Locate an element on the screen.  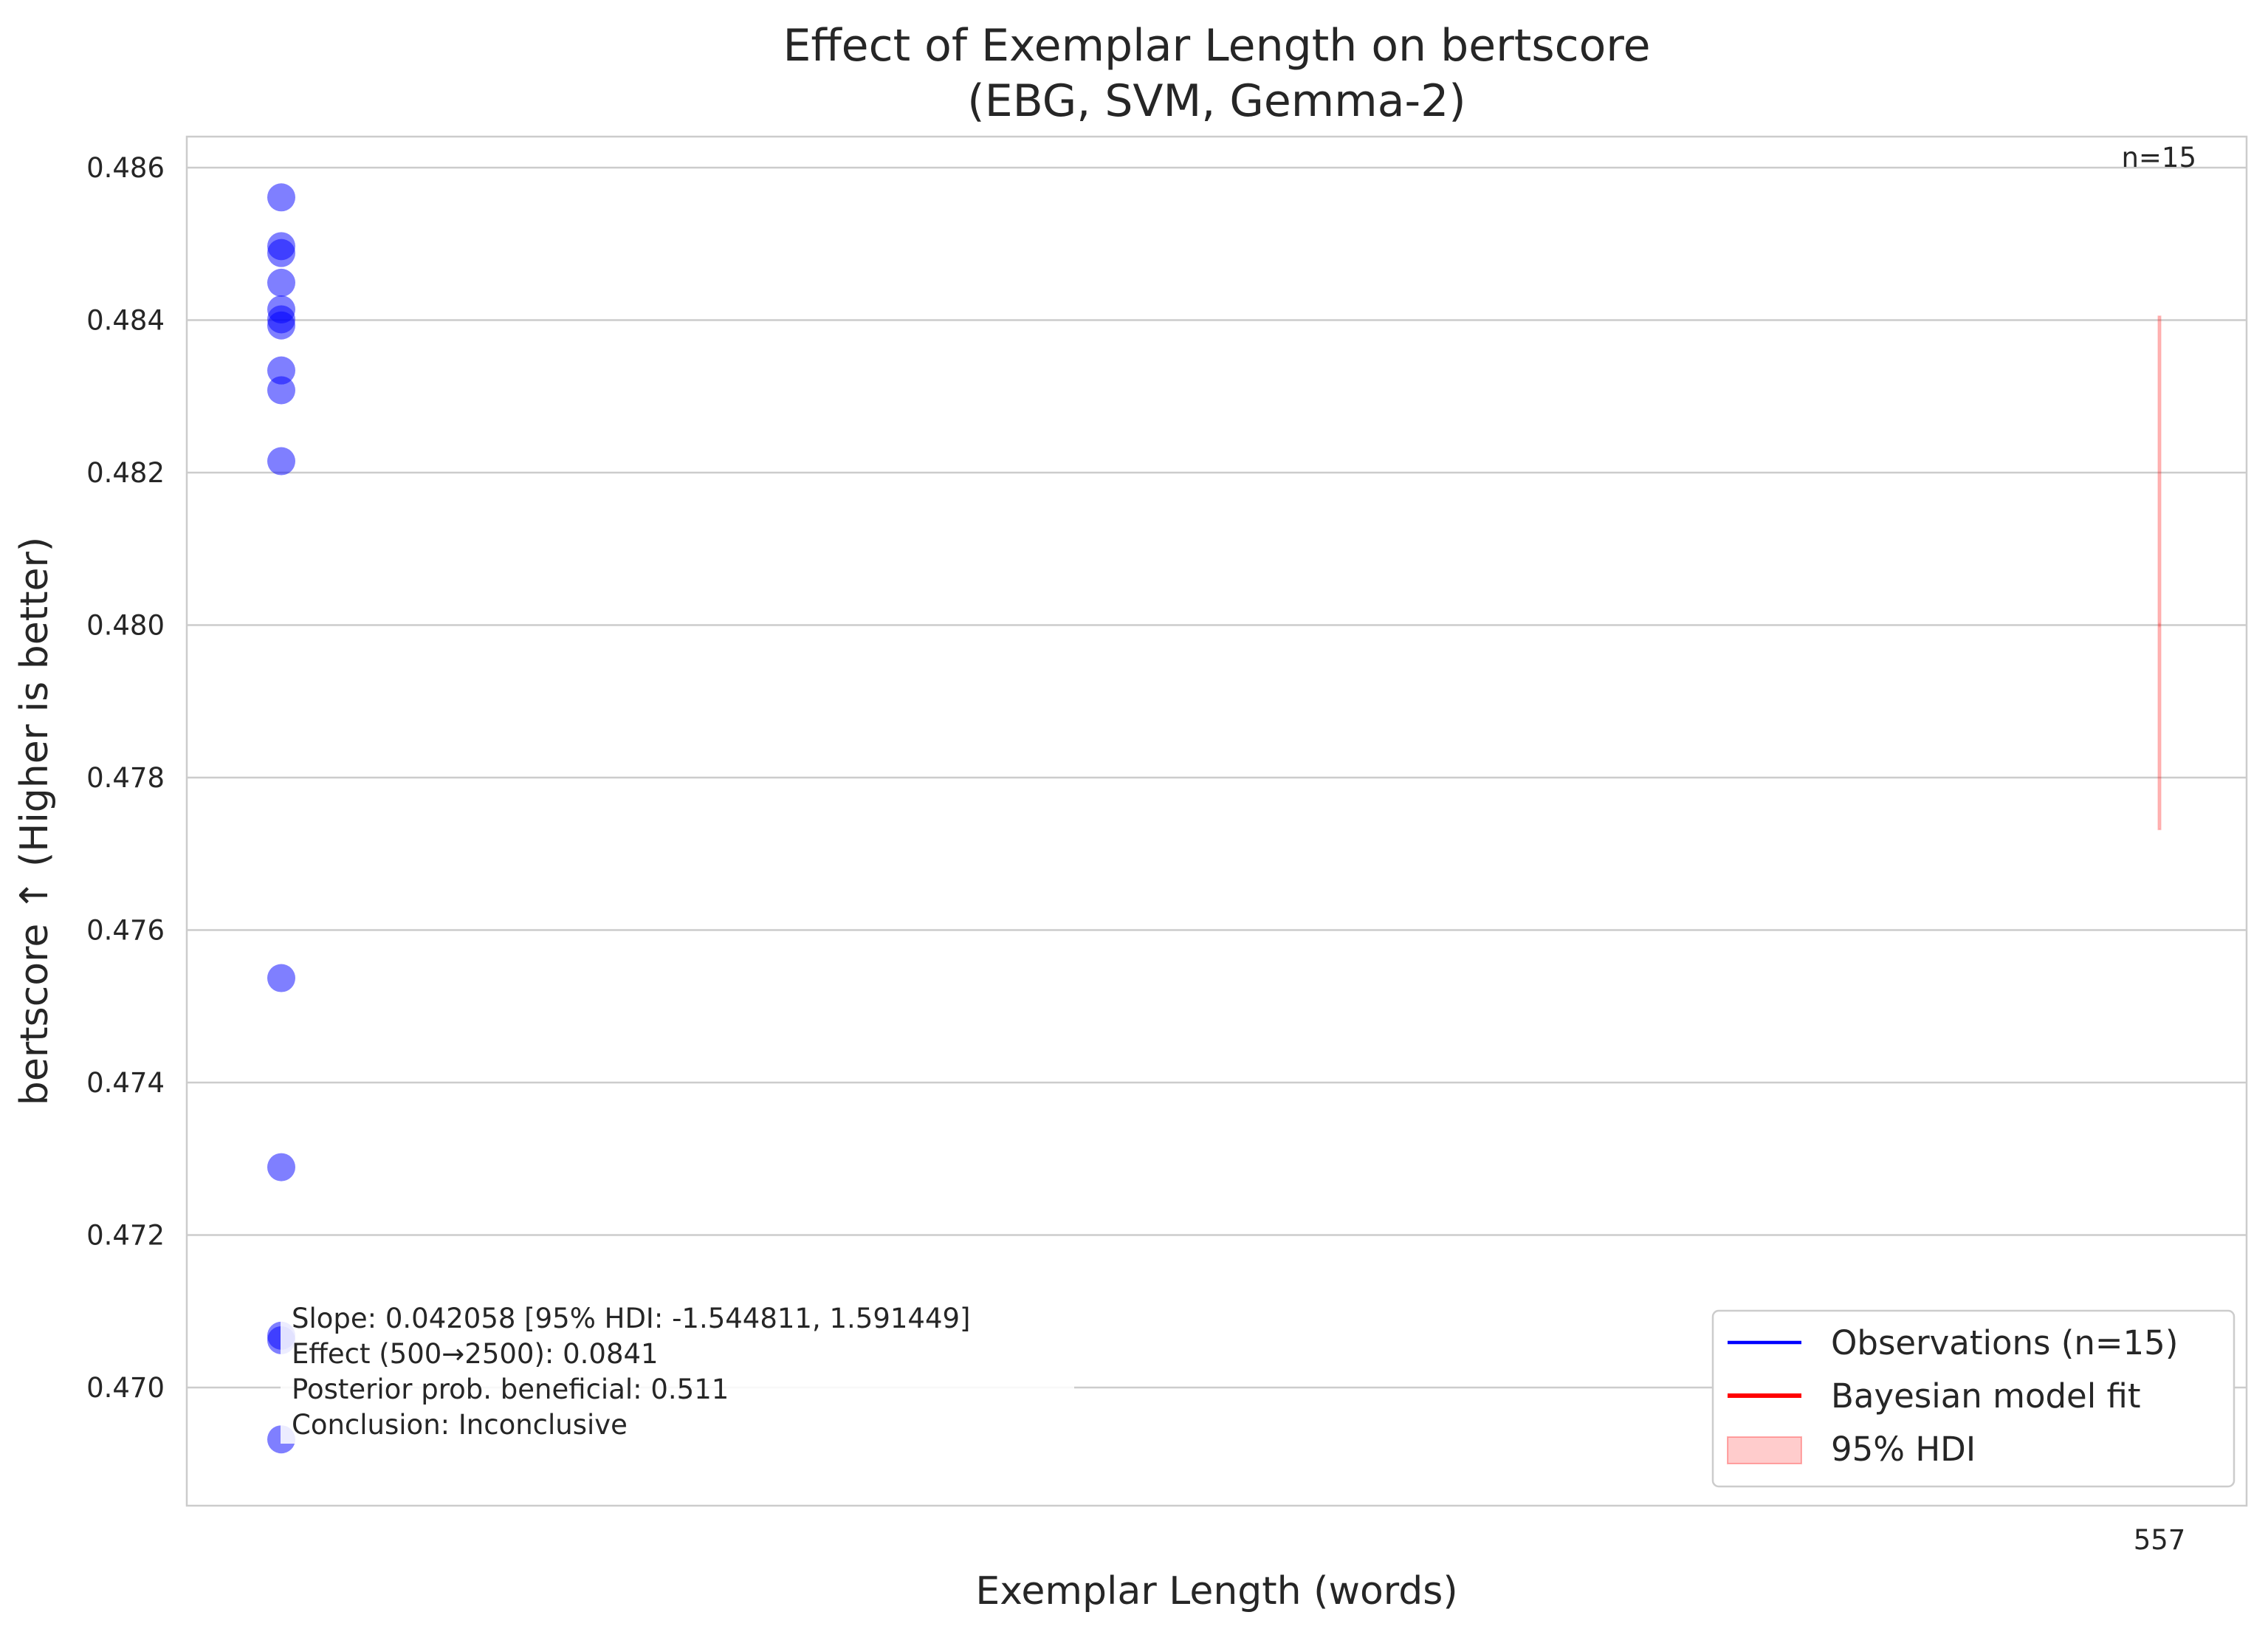
y-tick-label: 0.486 is located at coordinates (125, 168).